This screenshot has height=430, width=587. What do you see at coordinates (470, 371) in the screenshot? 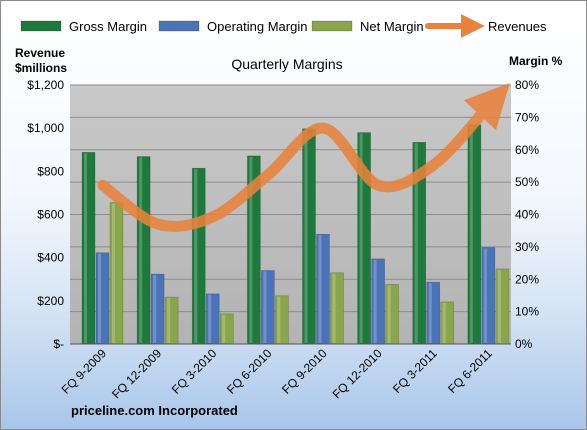
I see `x-axis-tick-label: FQ 6-2011` at bounding box center [470, 371].